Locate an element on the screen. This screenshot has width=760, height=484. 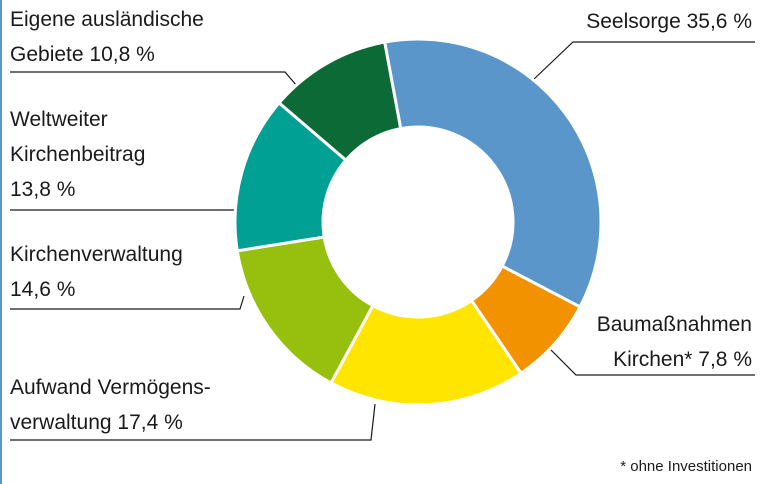
value-label: 7,8 % is located at coordinates (725, 359).